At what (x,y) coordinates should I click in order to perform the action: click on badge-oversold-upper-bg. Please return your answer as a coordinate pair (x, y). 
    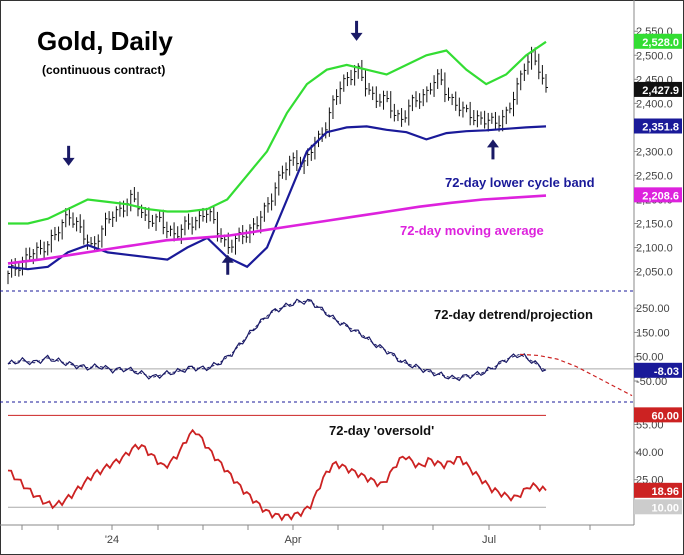
    Looking at the image, I should click on (658, 415).